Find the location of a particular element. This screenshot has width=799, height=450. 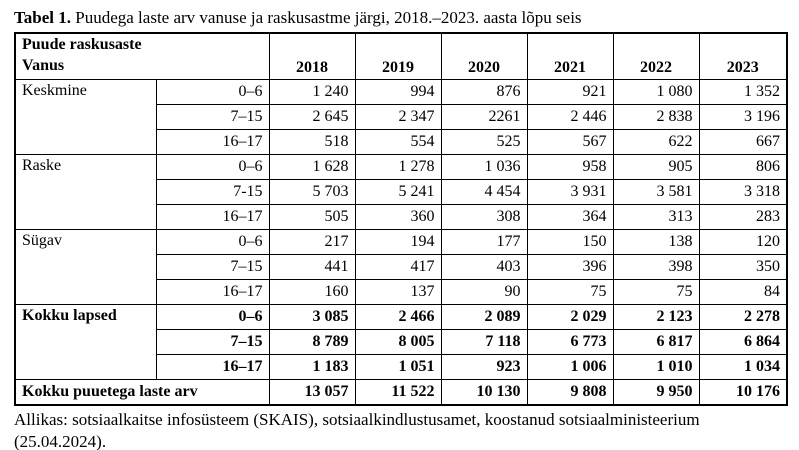

value-cell: 567 is located at coordinates (570, 142).